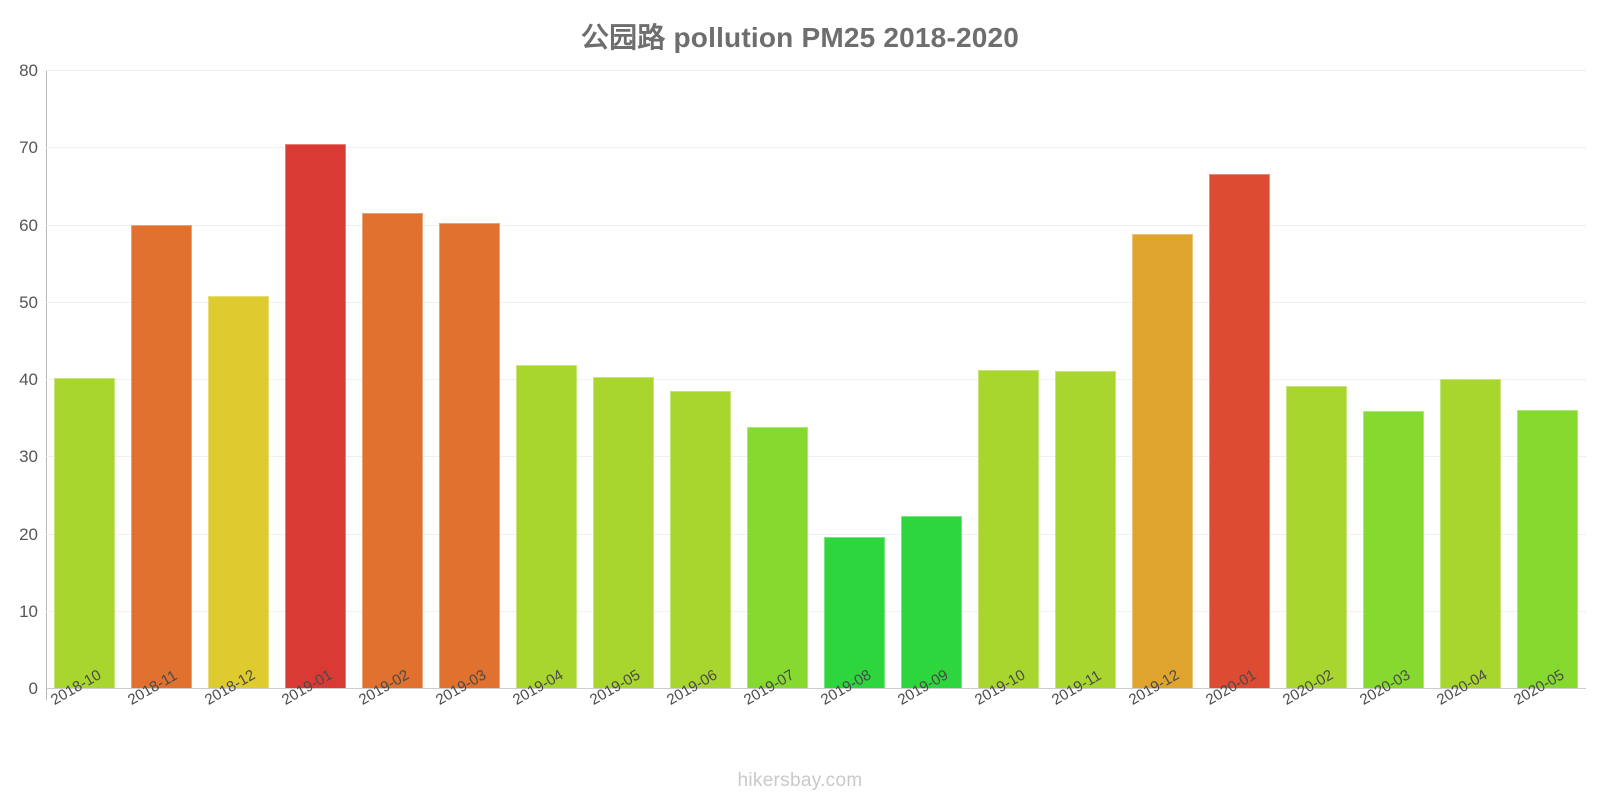 The image size is (1600, 800). What do you see at coordinates (28, 148) in the screenshot?
I see `y-tick-label: 70` at bounding box center [28, 148].